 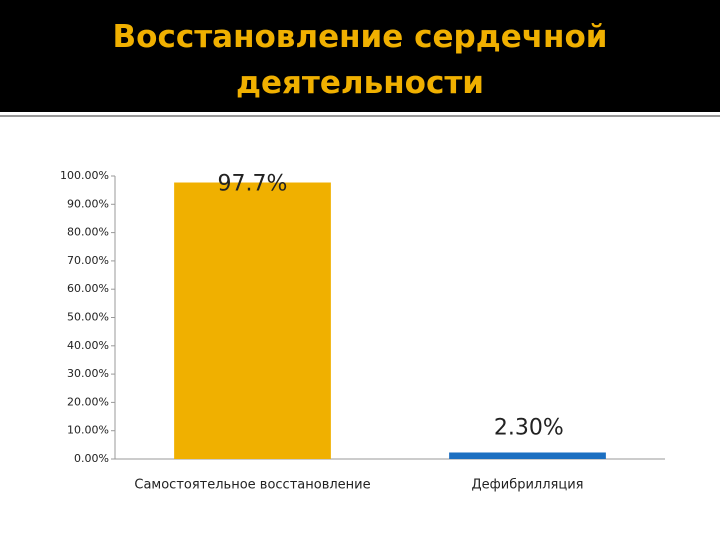 What do you see at coordinates (84, 175) in the screenshot?
I see `y-tick-label: 100.00%` at bounding box center [84, 175].